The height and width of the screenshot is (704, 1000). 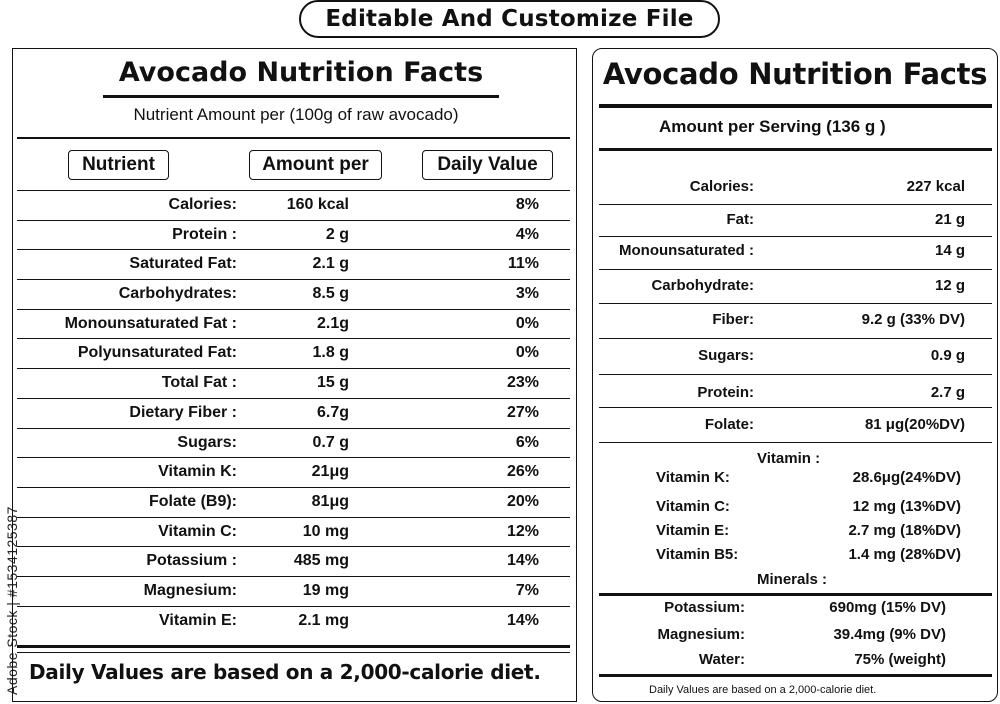 What do you see at coordinates (293, 383) in the screenshot?
I see `table-row: Total Fat : 15 g 23%` at bounding box center [293, 383].